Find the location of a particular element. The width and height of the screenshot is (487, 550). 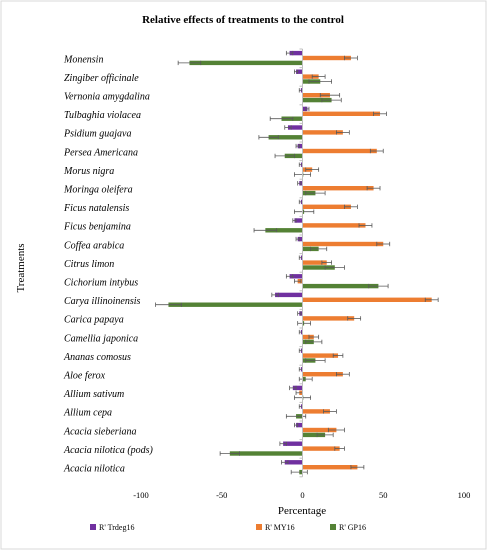

category-label: Vernonia amygdalina is located at coordinates (107, 97).